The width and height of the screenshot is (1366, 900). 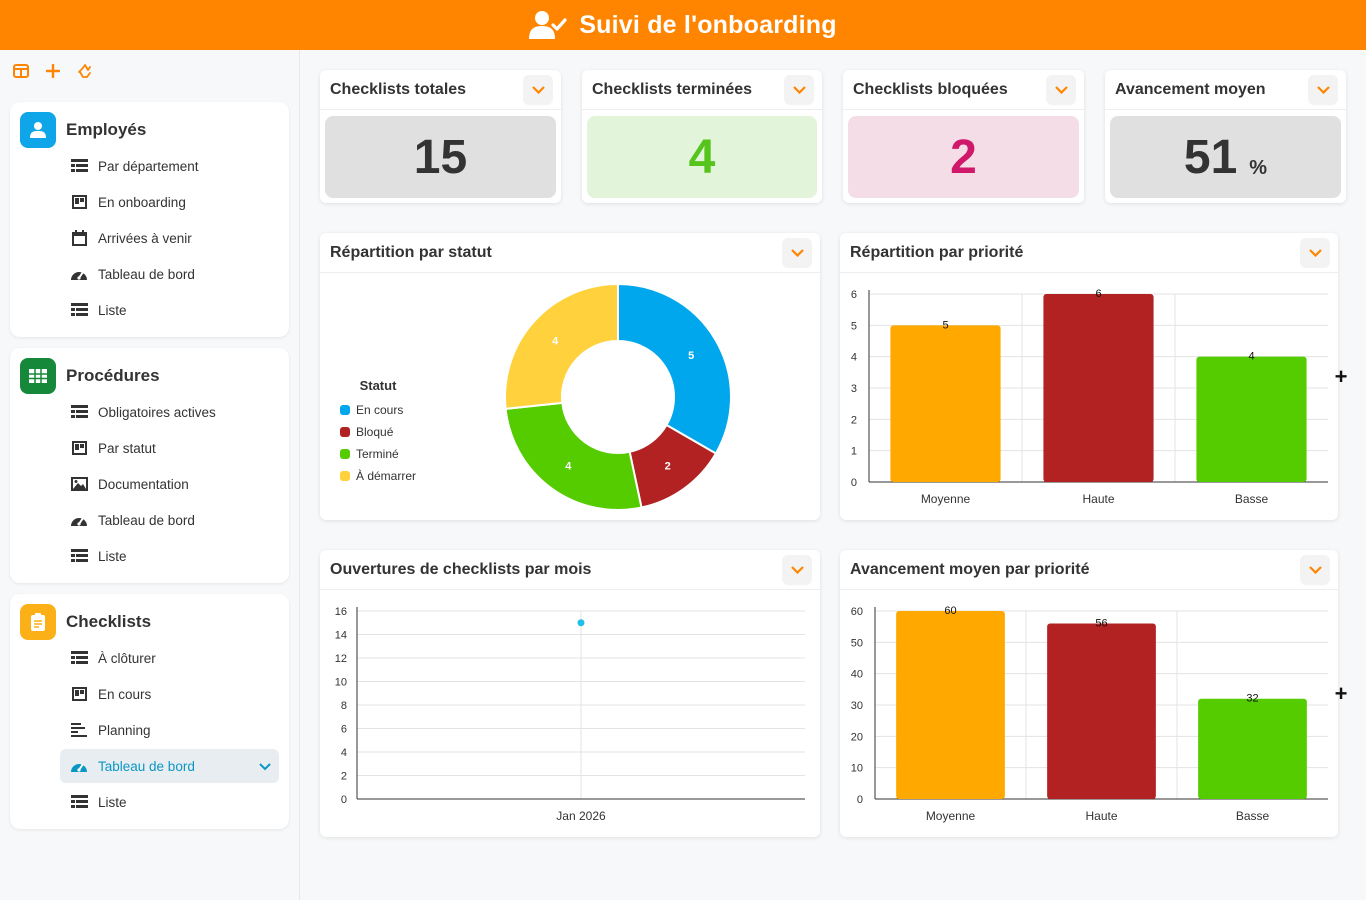 What do you see at coordinates (169, 412) in the screenshot?
I see `nav-obligatoires-actives: Obligatoires actives` at bounding box center [169, 412].